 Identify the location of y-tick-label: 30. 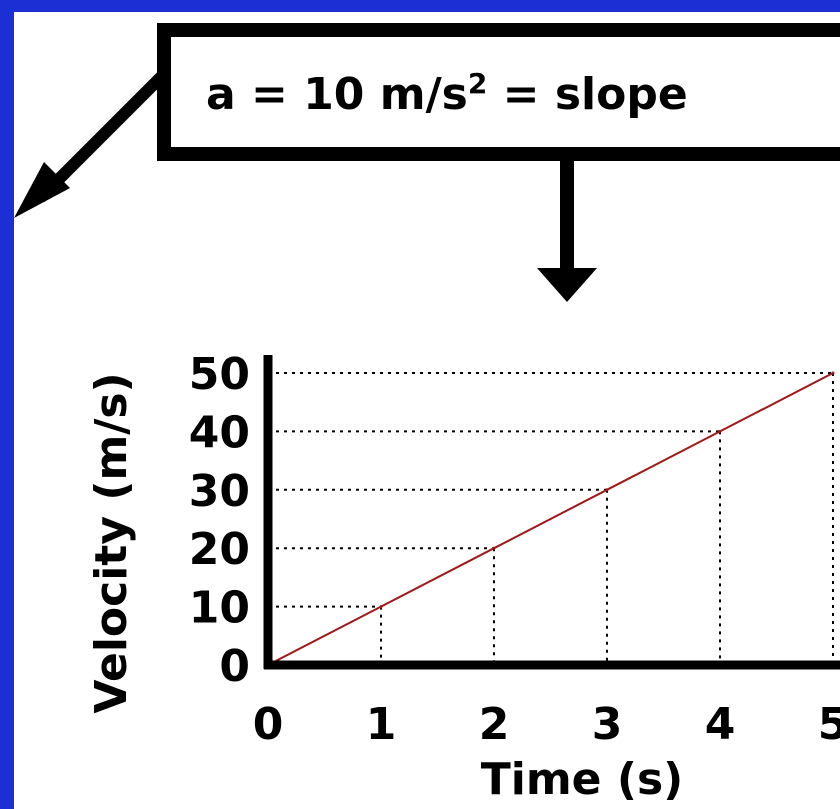
(219, 491).